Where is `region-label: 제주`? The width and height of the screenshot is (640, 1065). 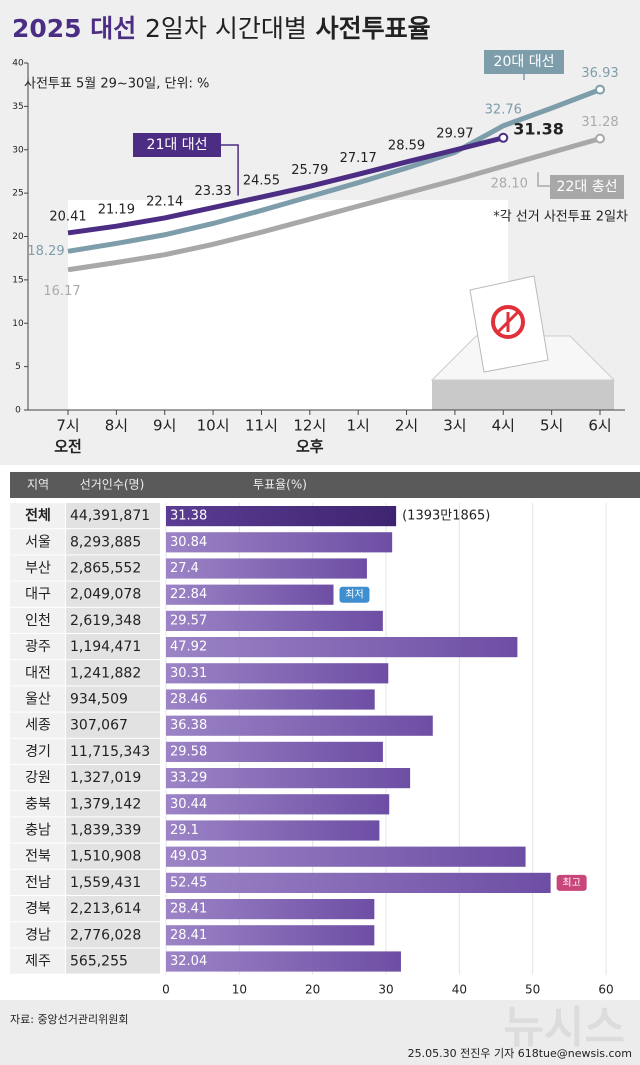 region-label: 제주 is located at coordinates (38, 962).